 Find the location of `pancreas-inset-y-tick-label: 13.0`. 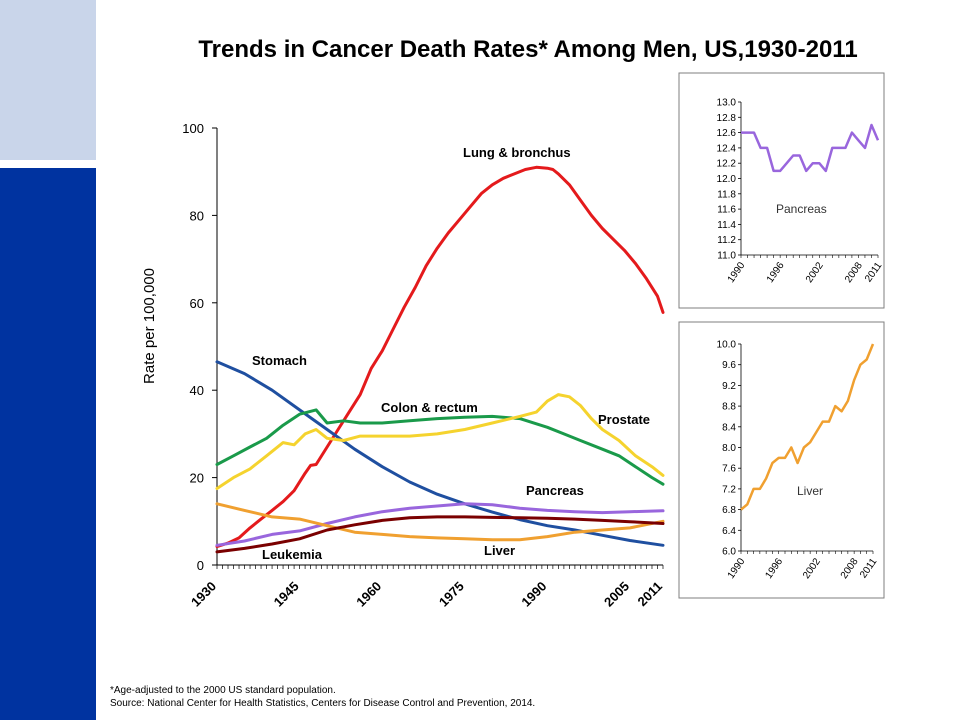

pancreas-inset-y-tick-label: 13.0 is located at coordinates (727, 103).